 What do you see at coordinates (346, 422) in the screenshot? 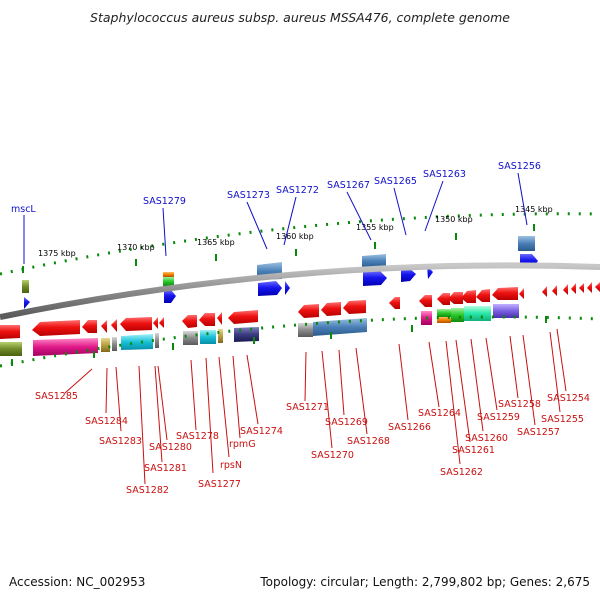
I see `gene-label: SAS1269` at bounding box center [346, 422].